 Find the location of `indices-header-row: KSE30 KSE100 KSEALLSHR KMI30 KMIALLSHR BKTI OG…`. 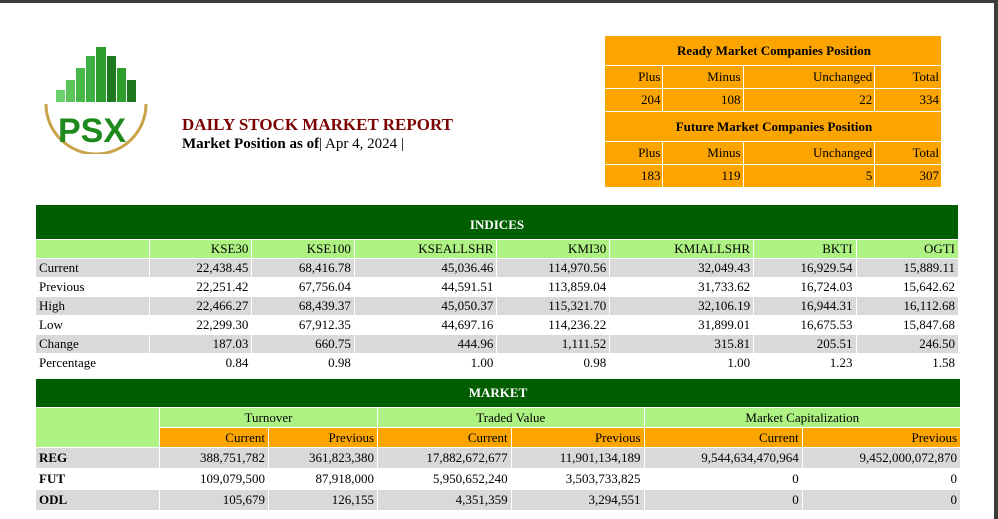

indices-header-row: KSE30 KSE100 KSEALLSHR KMI30 KMIALLSHR BKTI OG… is located at coordinates (497, 249).